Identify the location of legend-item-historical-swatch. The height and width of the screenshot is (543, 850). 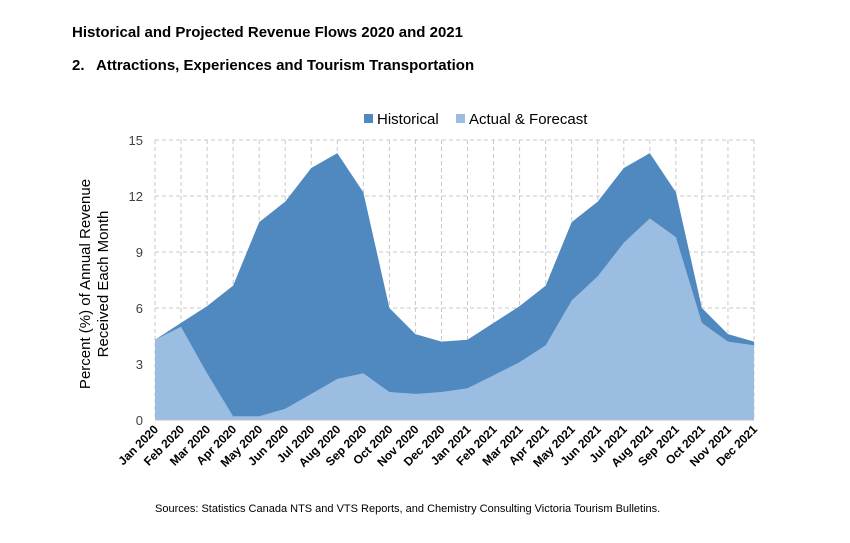
(368, 118).